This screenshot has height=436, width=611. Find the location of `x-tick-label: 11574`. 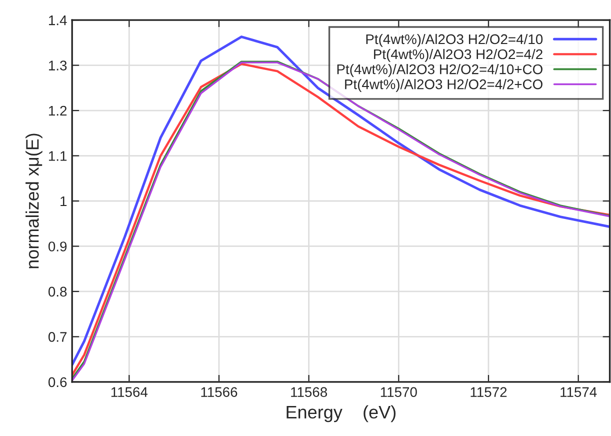

x-tick-label: 11574 is located at coordinates (578, 392).